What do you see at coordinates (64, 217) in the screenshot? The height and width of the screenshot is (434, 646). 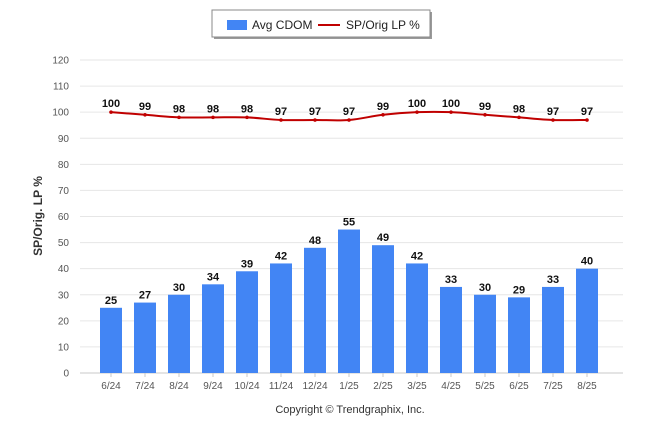 I see `y-tick-label: 60` at bounding box center [64, 217].